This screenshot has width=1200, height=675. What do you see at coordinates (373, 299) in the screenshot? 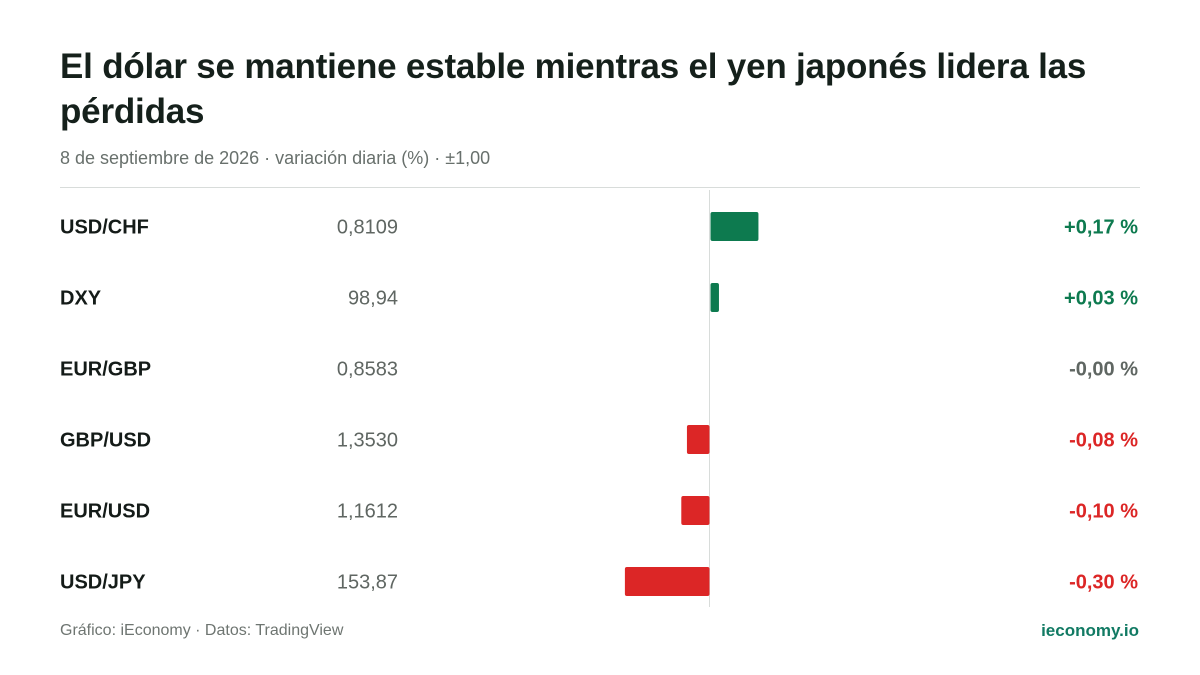
I see `price-label: 98,94` at bounding box center [373, 299].